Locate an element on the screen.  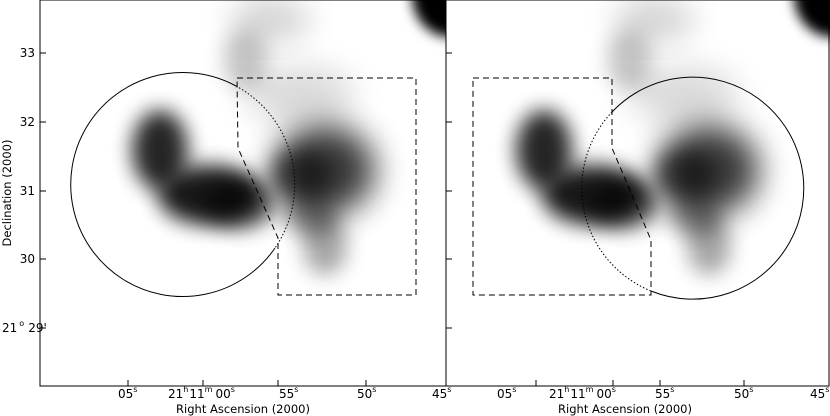
x-tick-55-left: 55s is located at coordinates (288, 393).